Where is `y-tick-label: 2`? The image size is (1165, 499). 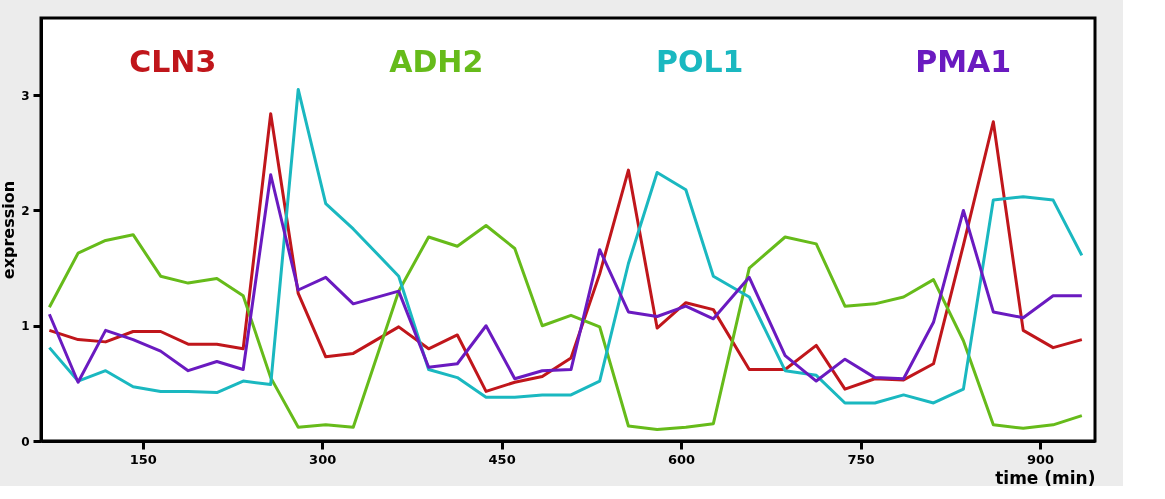
y-tick-label: 2 is located at coordinates (25, 210).